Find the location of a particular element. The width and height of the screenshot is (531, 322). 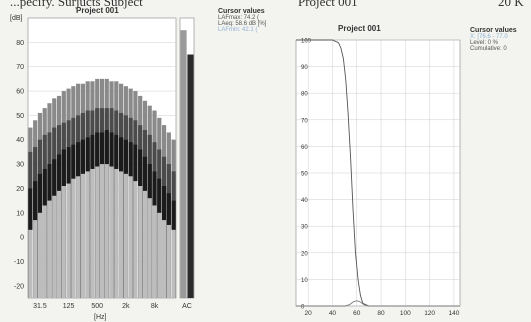

distribution-chart-title: Project 001 is located at coordinates (359, 28).